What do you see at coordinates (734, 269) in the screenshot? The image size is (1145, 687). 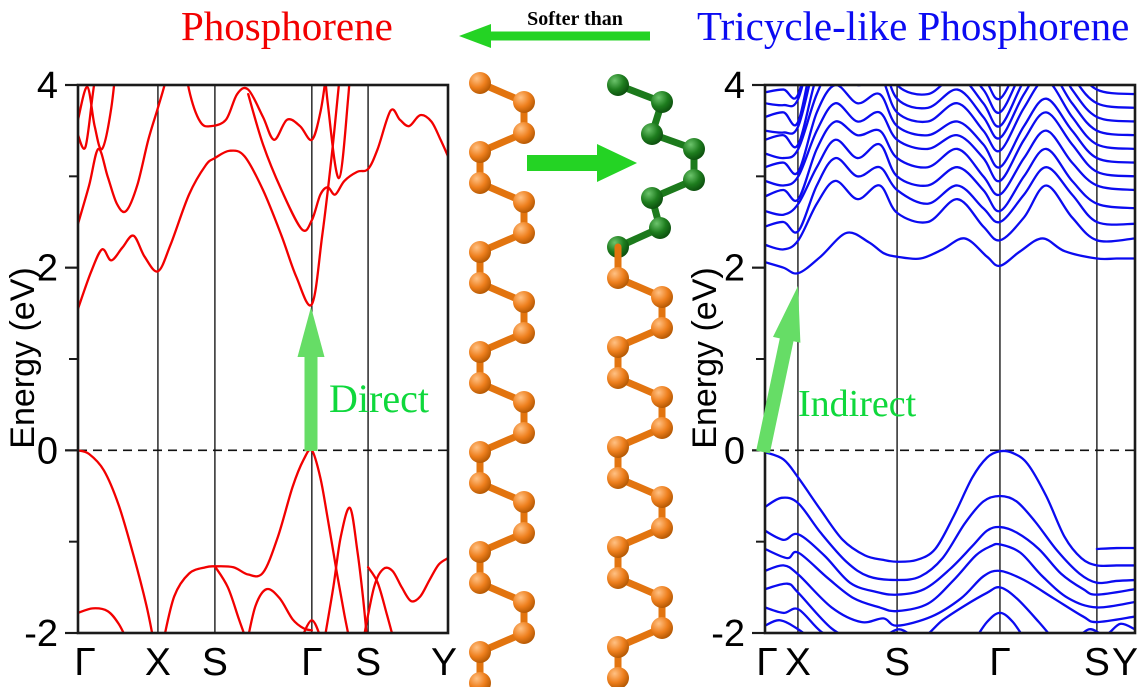 I see `y-tick-label: 2` at bounding box center [734, 269].